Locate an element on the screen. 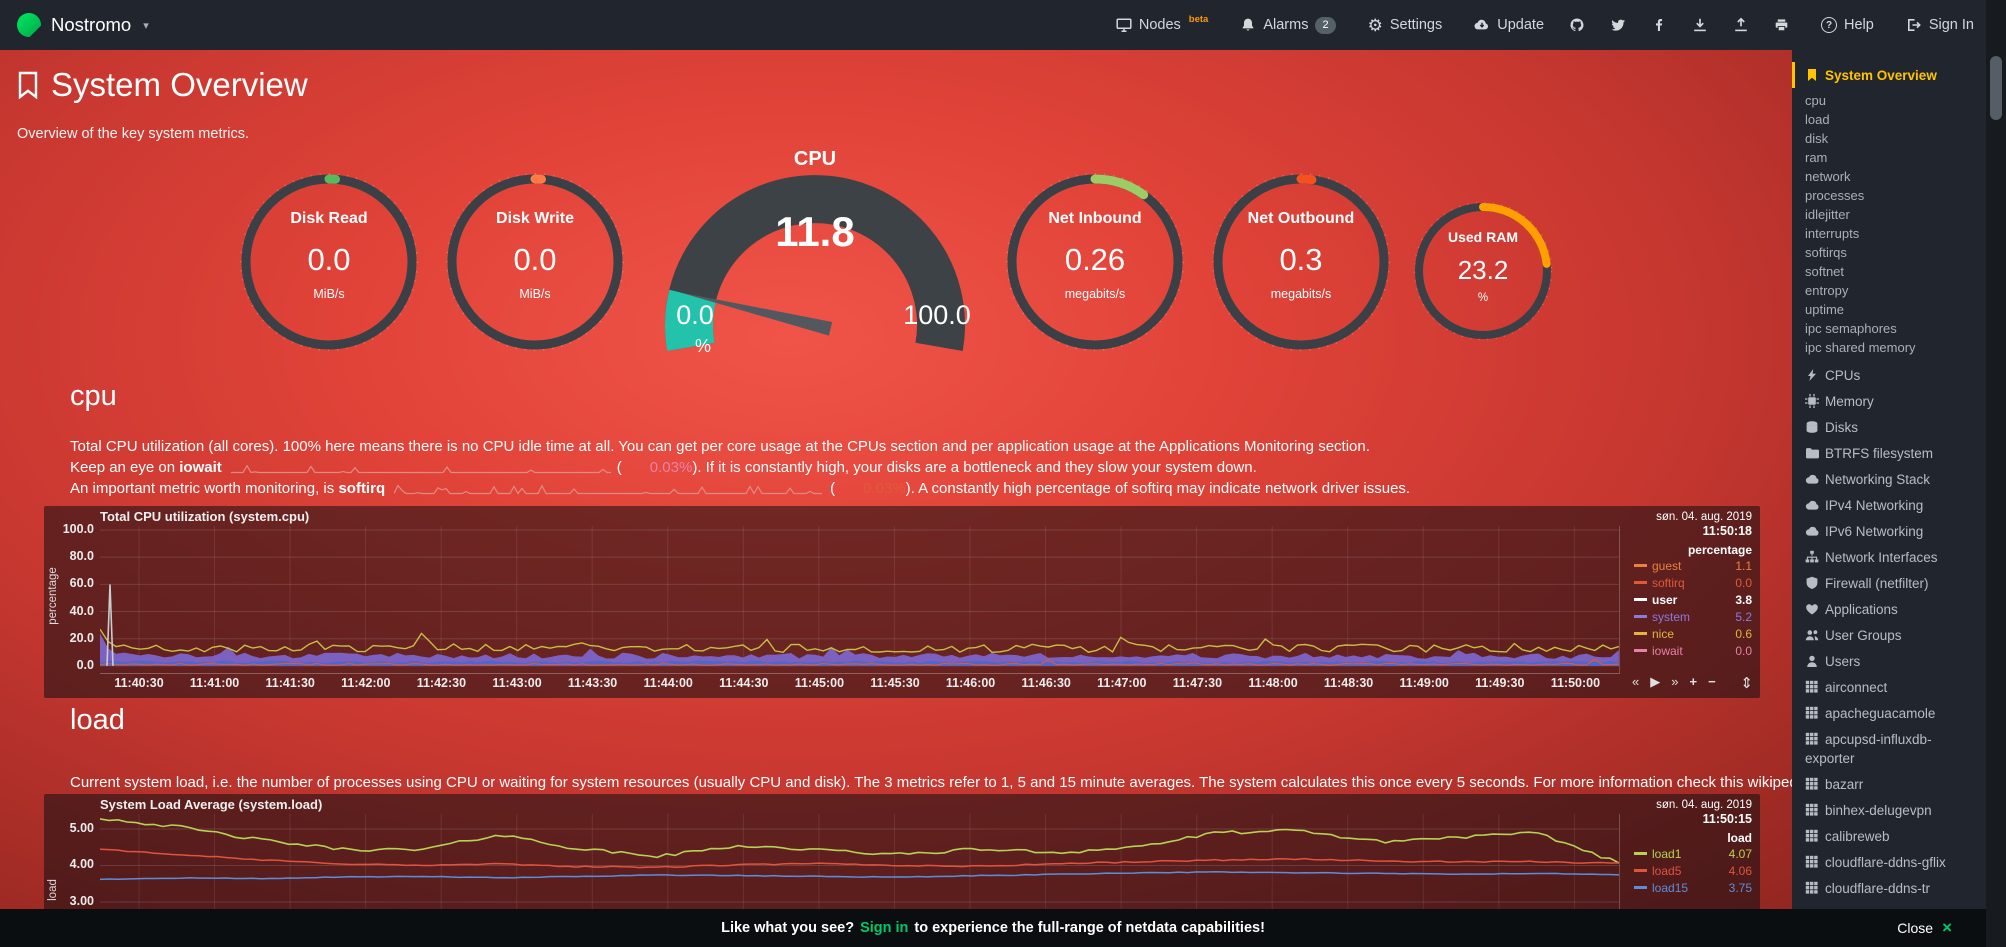 This screenshot has height=947, width=2006. iowait-sparkline is located at coordinates (420, 468).